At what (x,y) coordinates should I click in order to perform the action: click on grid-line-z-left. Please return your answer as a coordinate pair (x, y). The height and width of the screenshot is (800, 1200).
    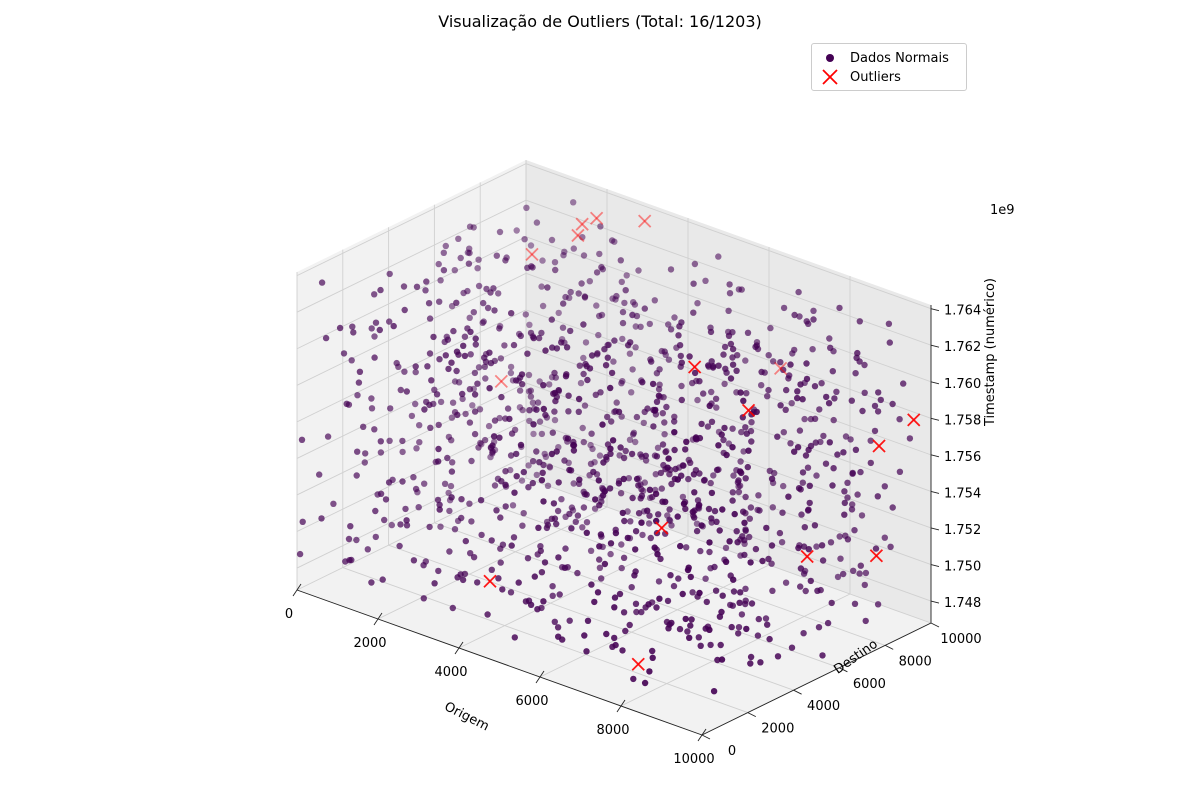
    Looking at the image, I should click on (411, 439).